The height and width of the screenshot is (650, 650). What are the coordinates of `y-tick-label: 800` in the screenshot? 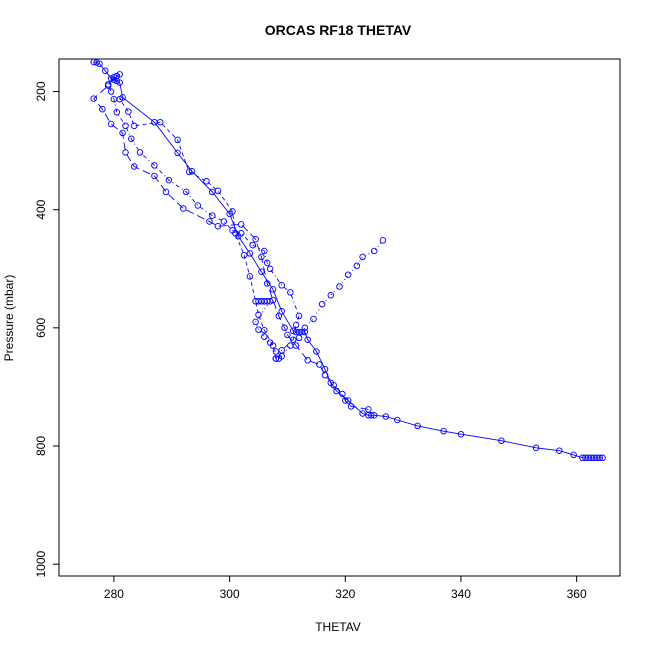 It's located at (41, 446).